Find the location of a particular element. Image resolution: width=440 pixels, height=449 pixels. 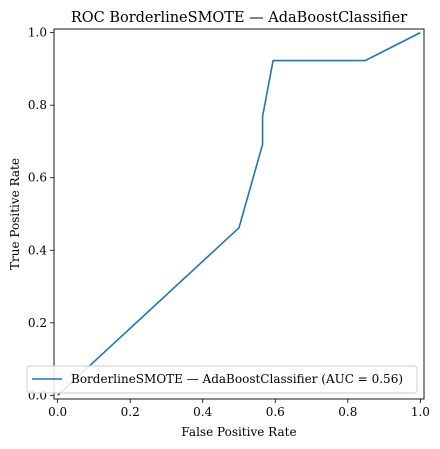

y-tick-label: 0.4 is located at coordinates (37, 250).